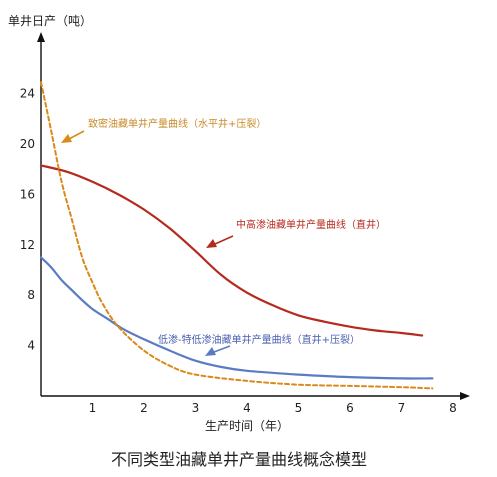 The image size is (497, 477). Describe the element at coordinates (93, 408) in the screenshot. I see `x-tick-label: 1` at that location.